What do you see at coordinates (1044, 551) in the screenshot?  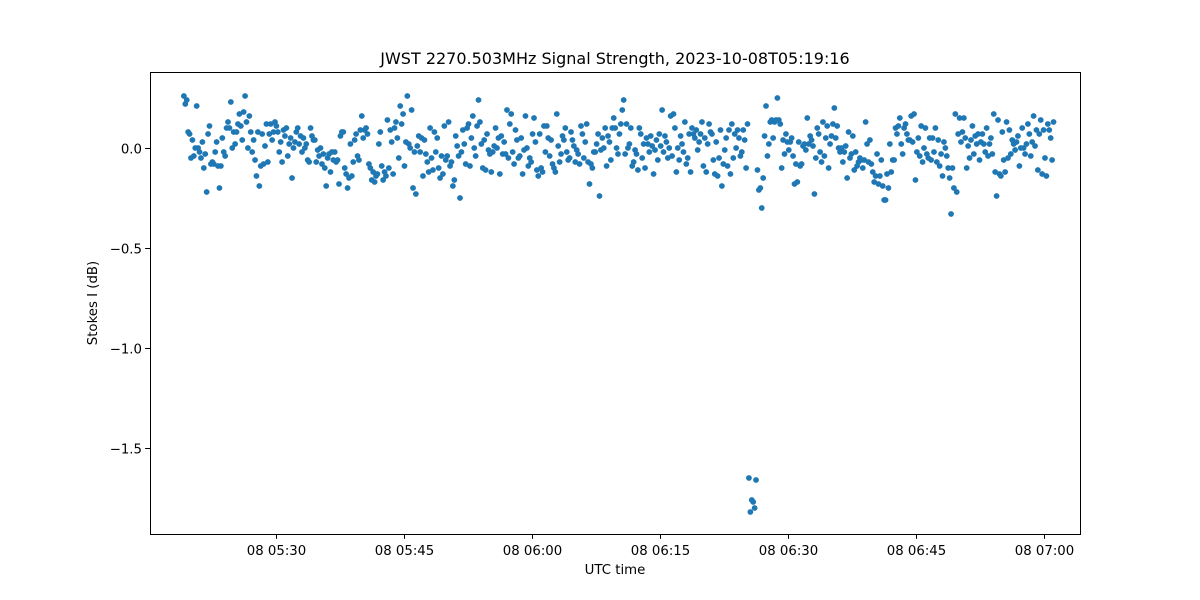 I see `x-tick-label: 08 07:00` at bounding box center [1044, 551].